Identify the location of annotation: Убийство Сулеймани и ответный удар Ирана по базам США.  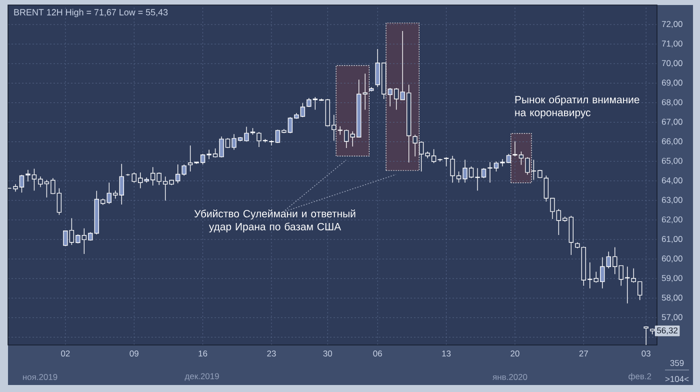
(275, 221).